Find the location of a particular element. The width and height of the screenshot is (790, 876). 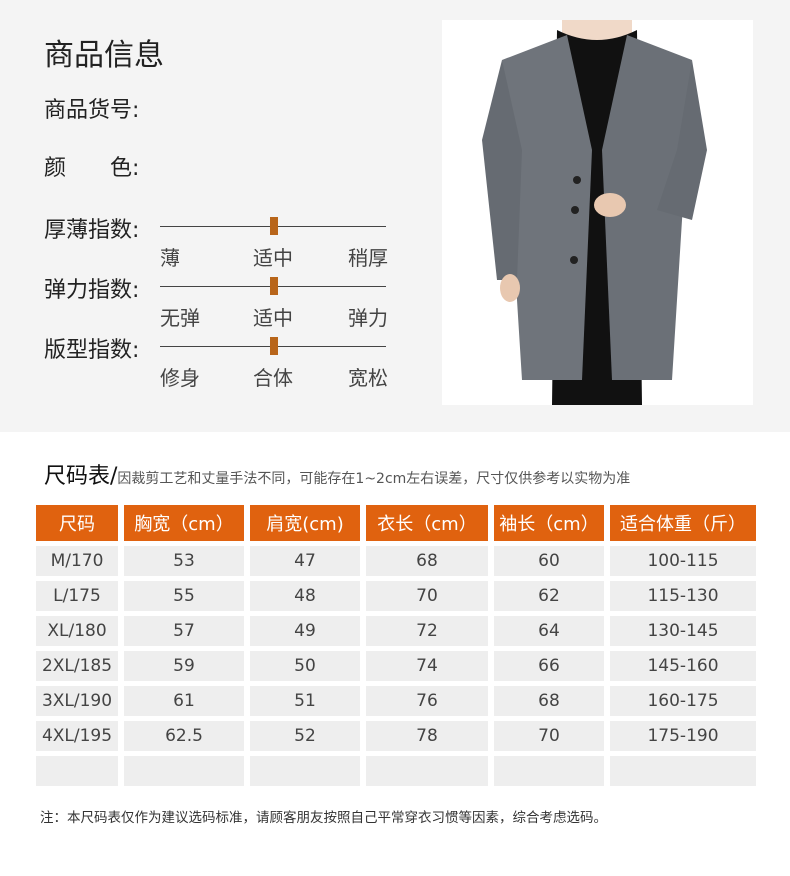

table-cell: 62 is located at coordinates (549, 596).